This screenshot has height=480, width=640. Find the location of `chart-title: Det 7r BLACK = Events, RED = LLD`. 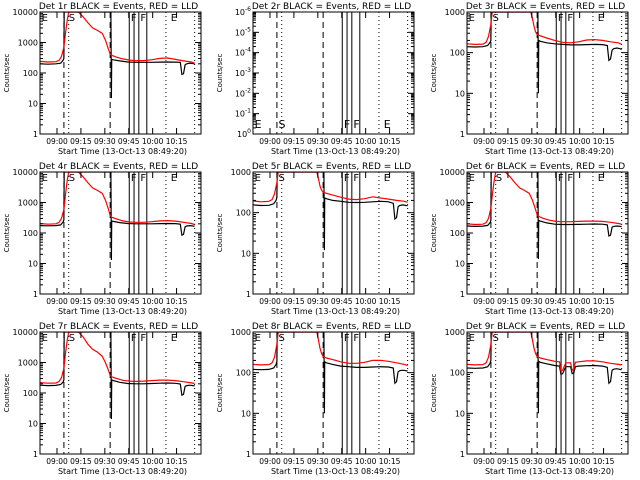

chart-title: Det 7r BLACK = Events, RED = LLD is located at coordinates (118, 327).